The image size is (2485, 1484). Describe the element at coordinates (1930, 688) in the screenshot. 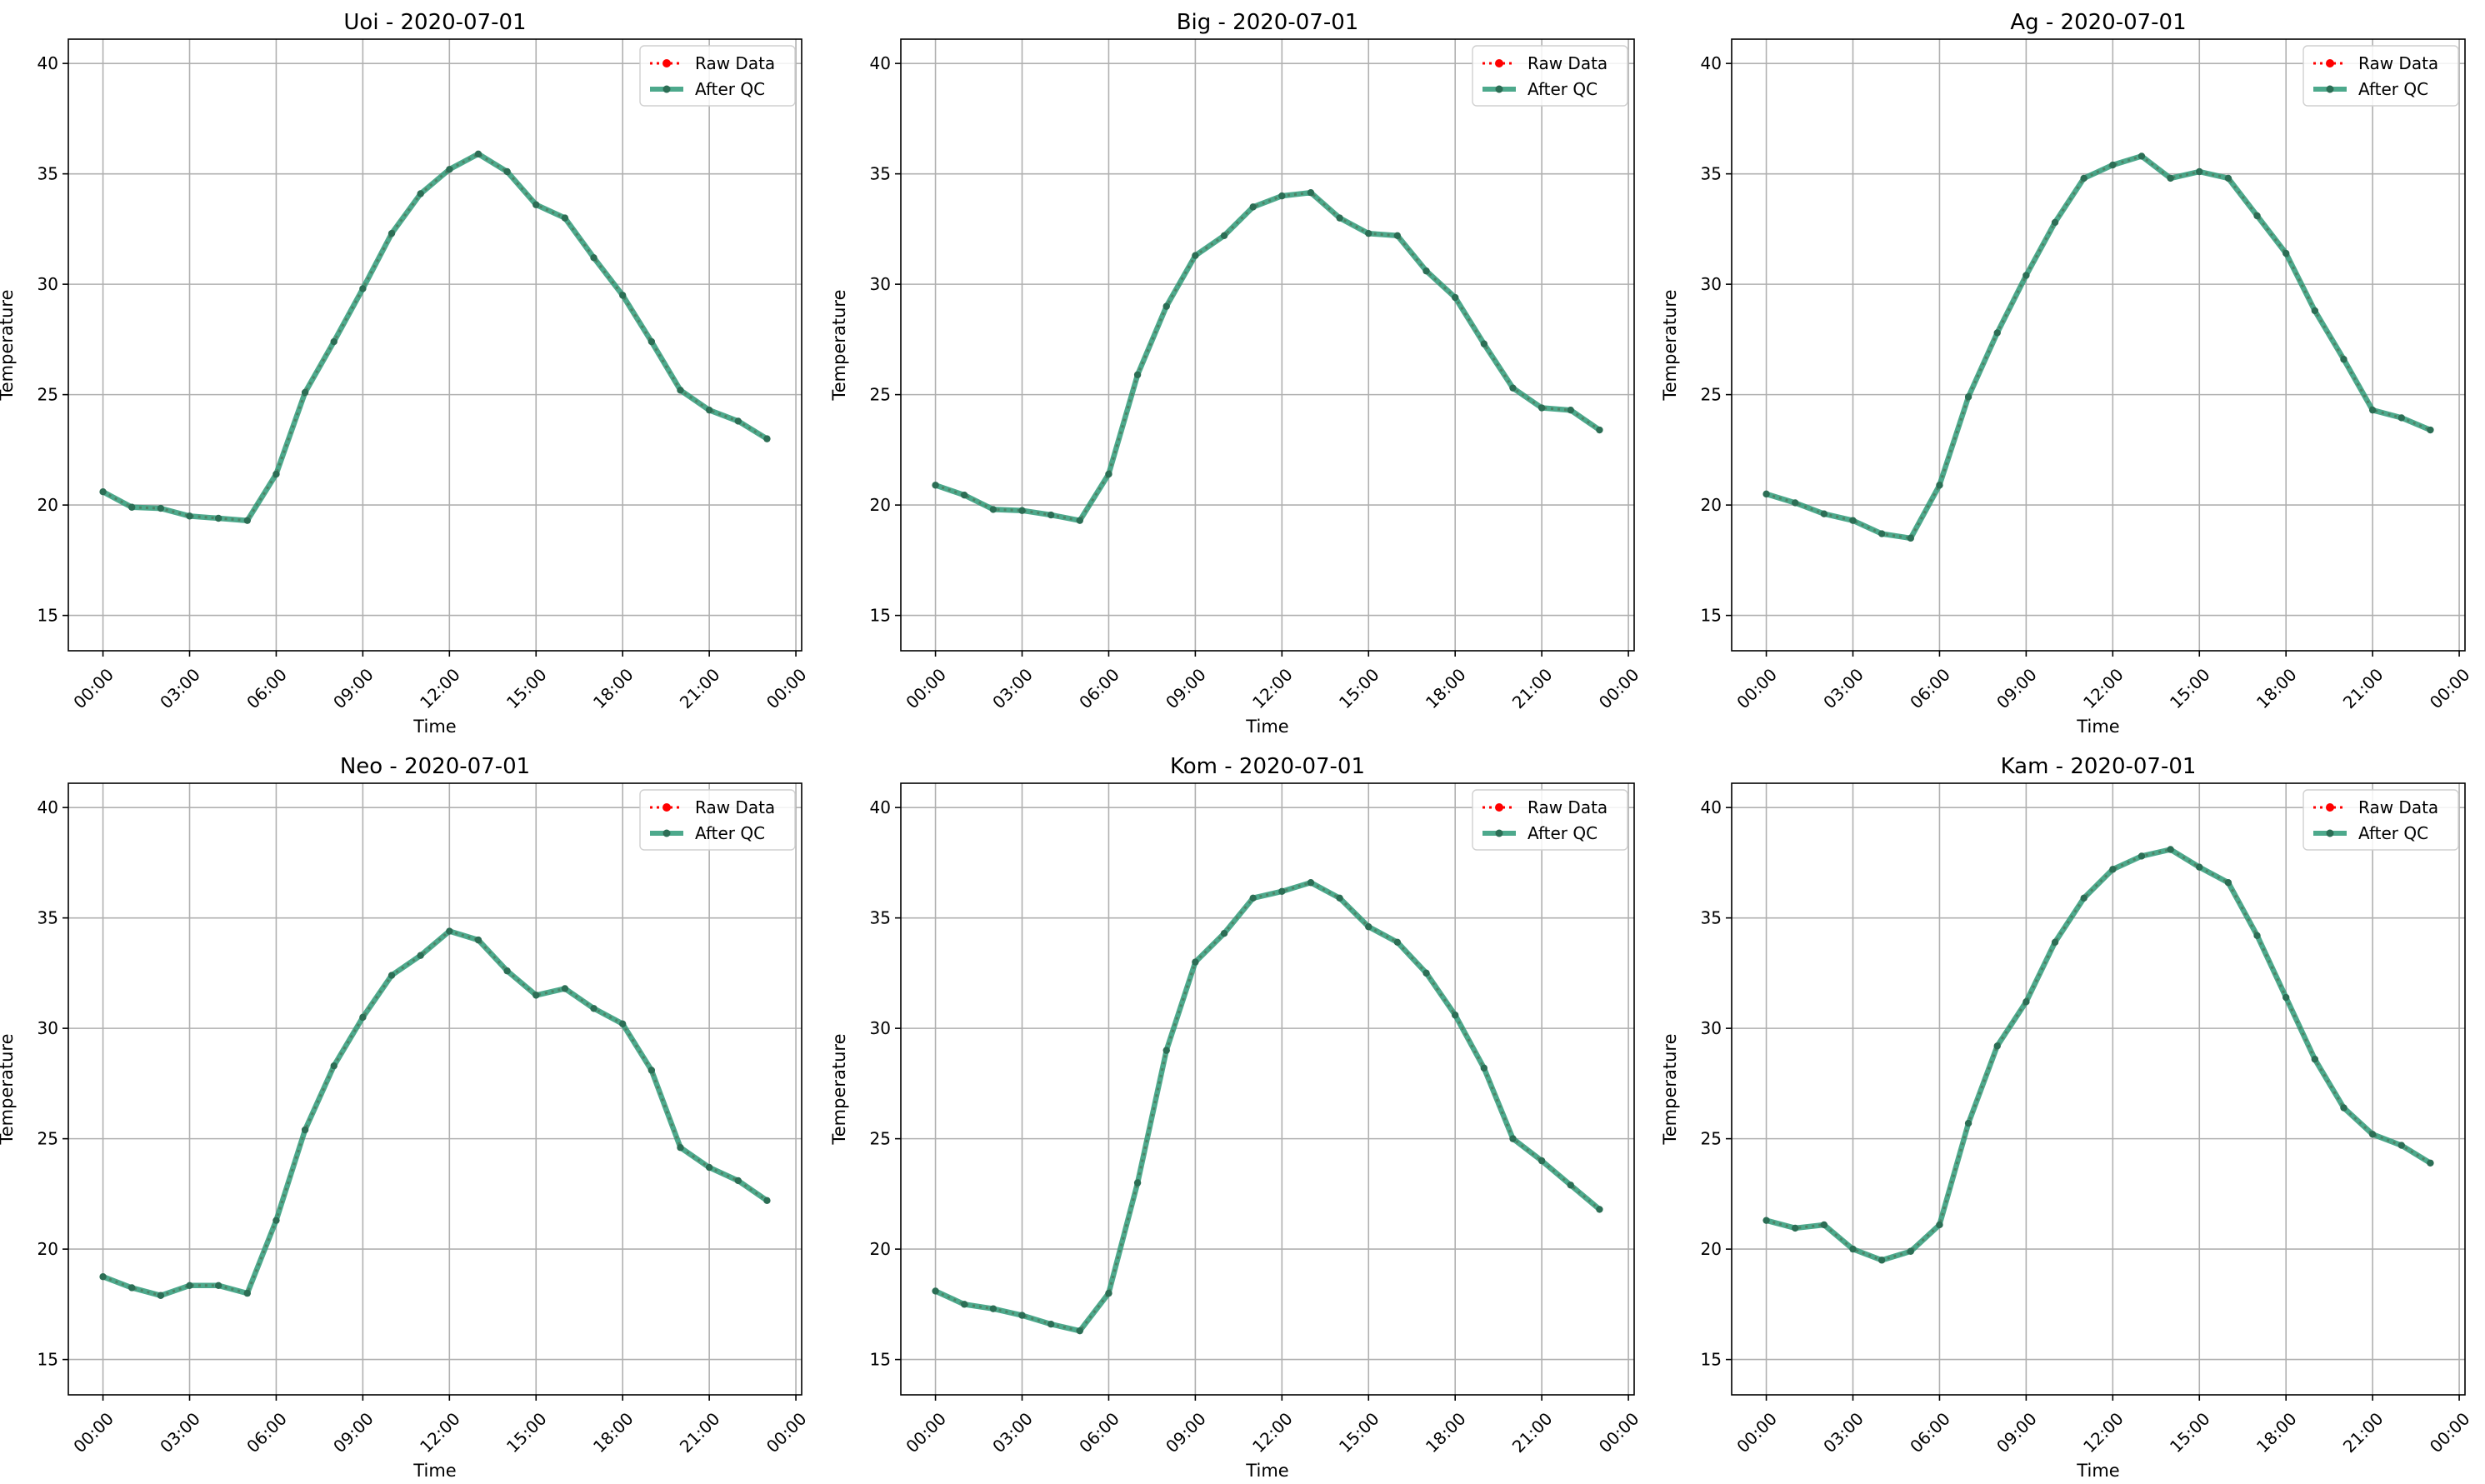

I see `x-tick-label: 06:00` at that location.